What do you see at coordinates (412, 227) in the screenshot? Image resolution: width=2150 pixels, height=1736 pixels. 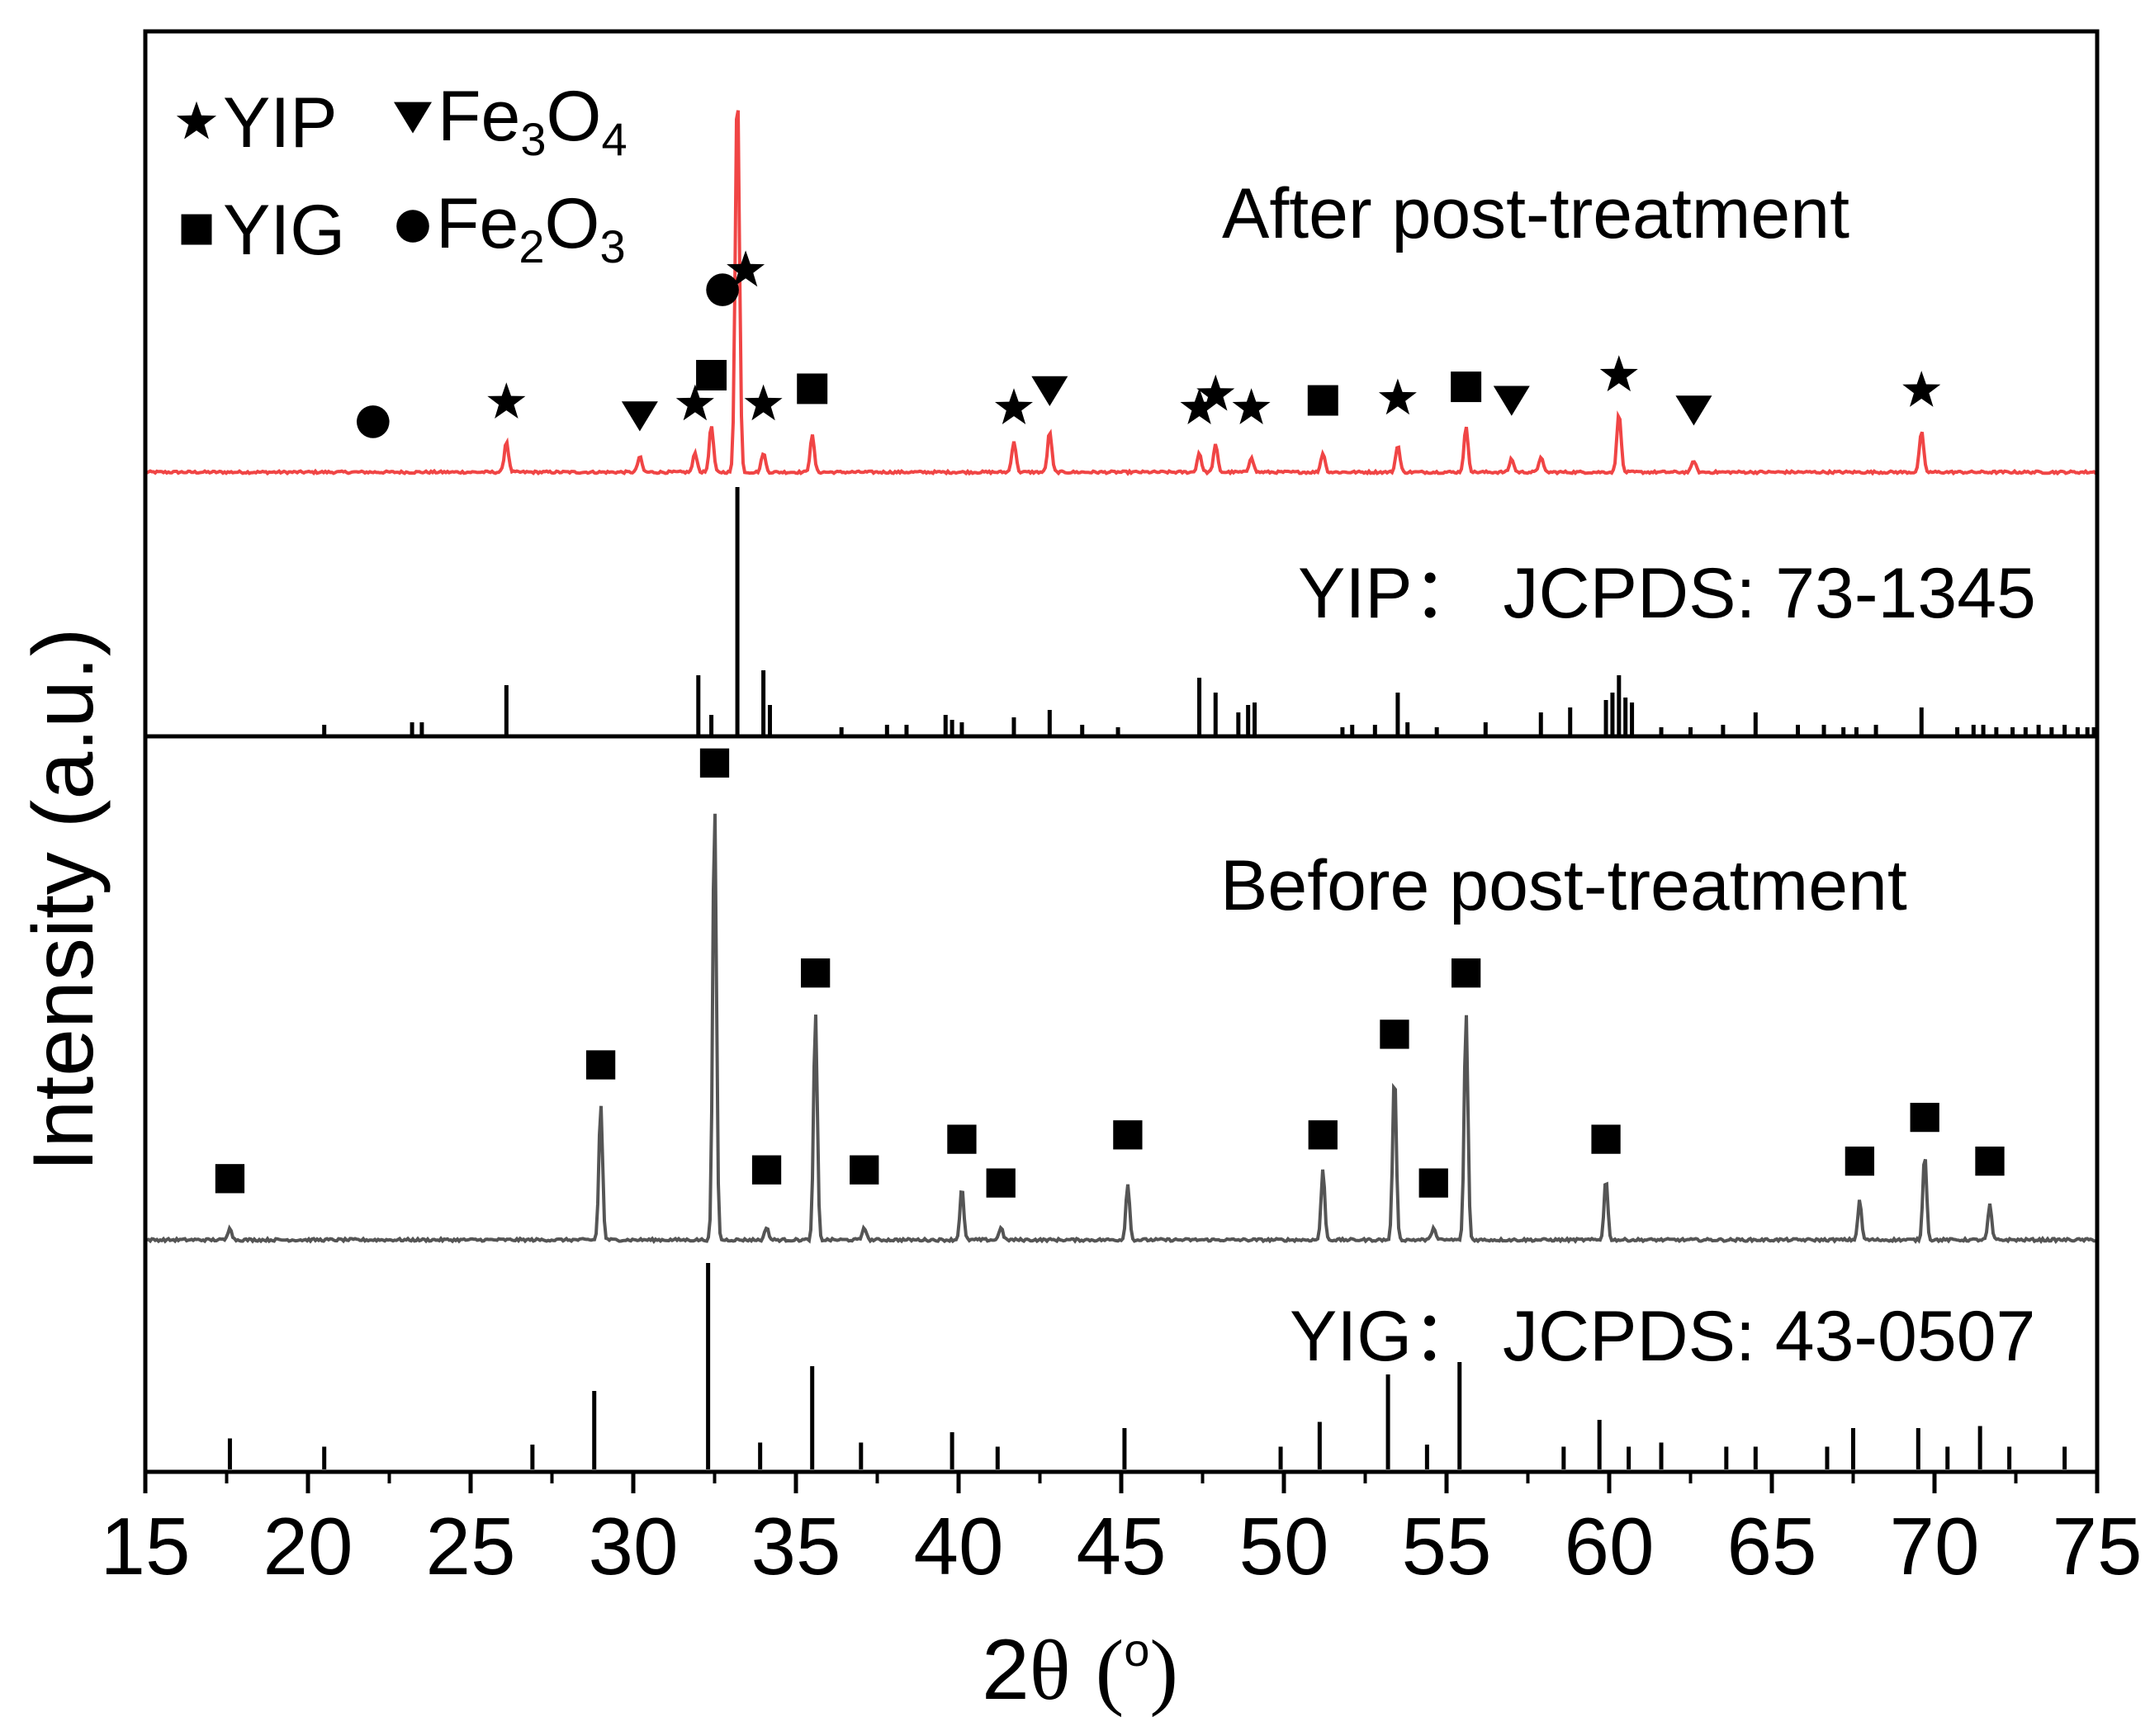 I see `legend-circle-icon` at bounding box center [412, 227].